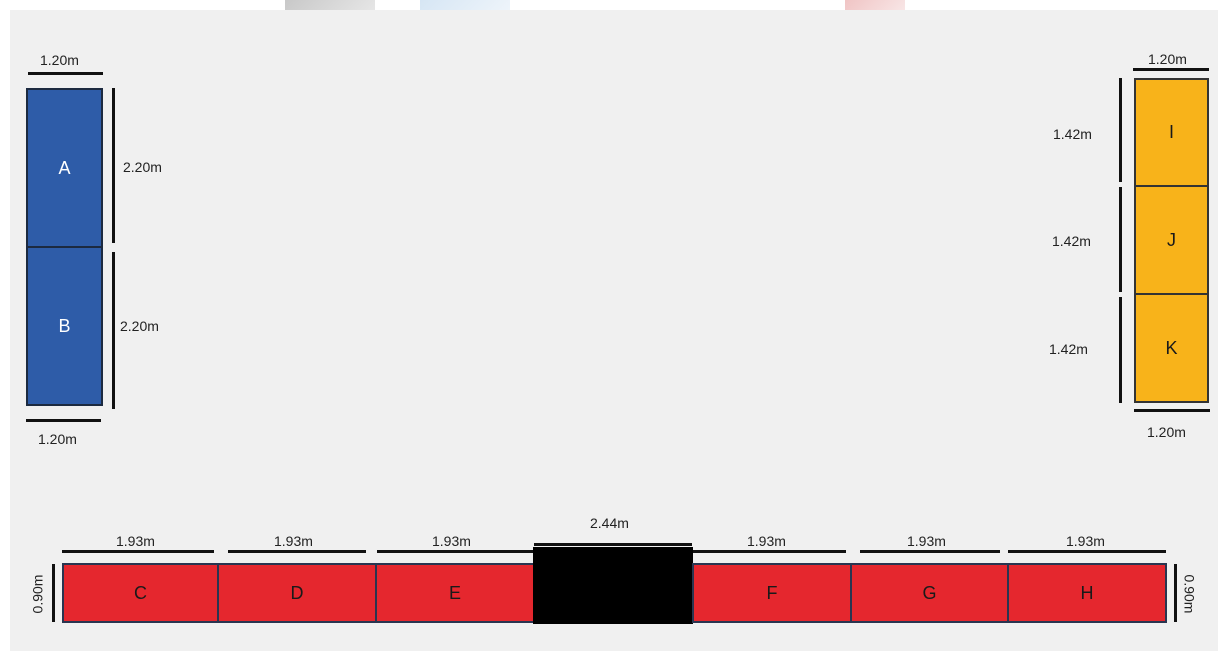 The width and height of the screenshot is (1218, 651). I want to click on block-g: G, so click(929, 593).